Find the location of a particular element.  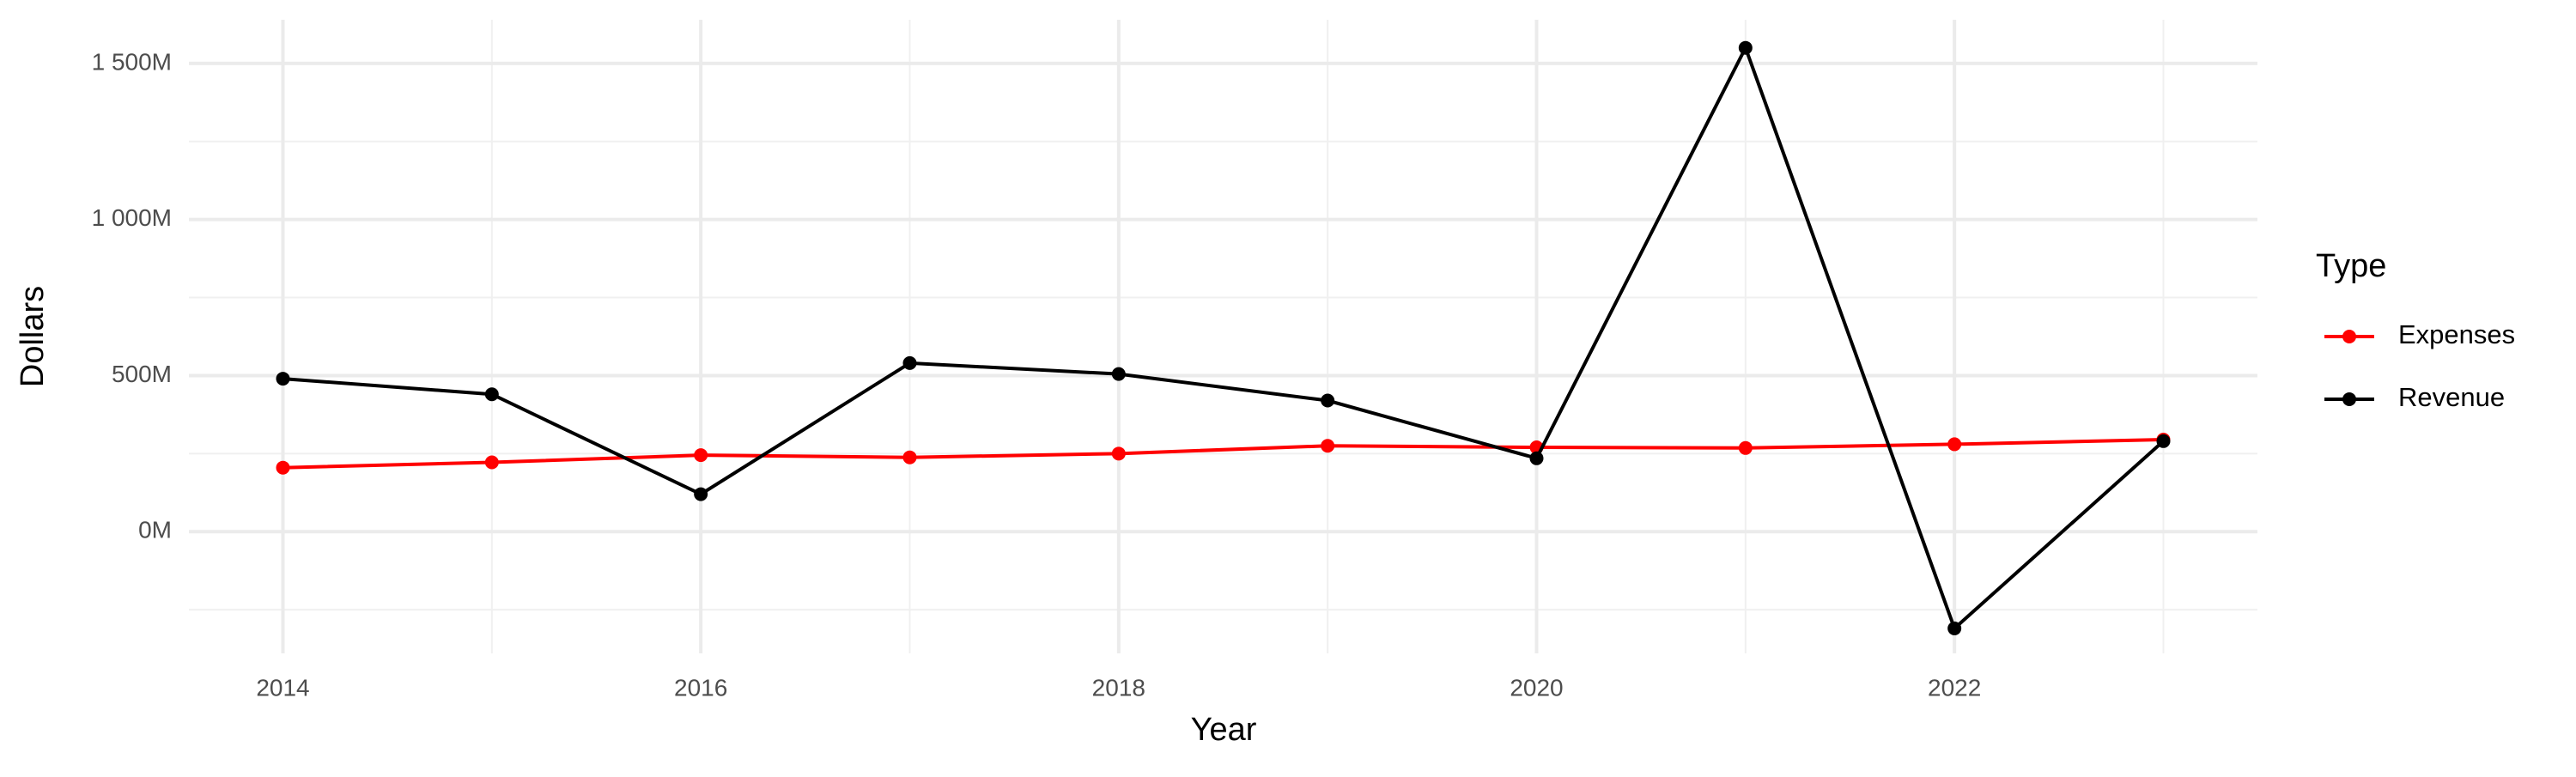

x-axis-title: Year is located at coordinates (1224, 730).